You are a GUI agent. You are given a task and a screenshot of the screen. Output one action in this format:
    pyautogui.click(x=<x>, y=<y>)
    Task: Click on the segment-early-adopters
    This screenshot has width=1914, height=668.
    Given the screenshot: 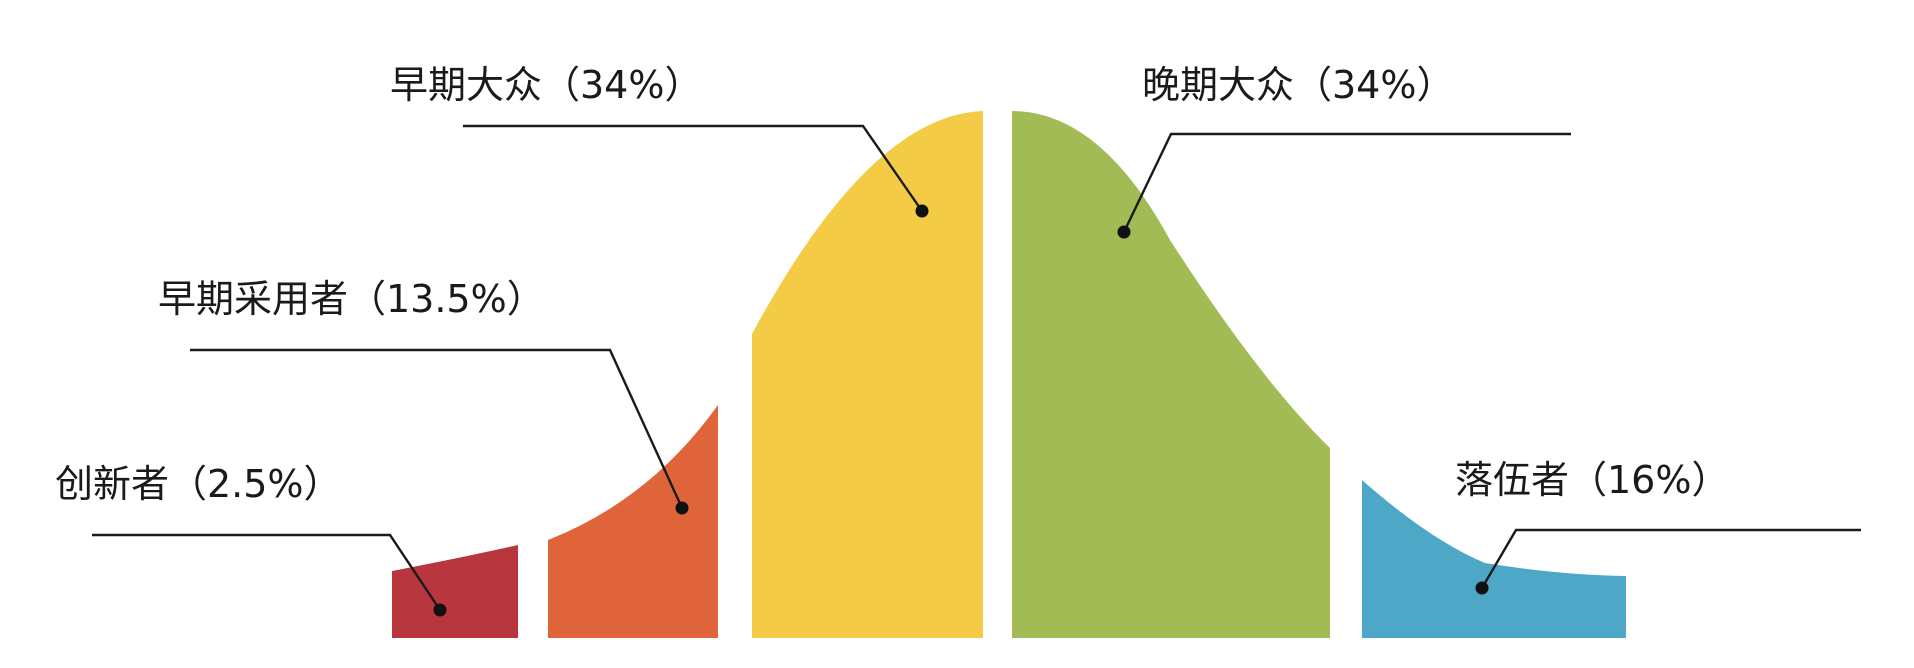 What is the action you would take?
    pyautogui.click(x=633, y=521)
    